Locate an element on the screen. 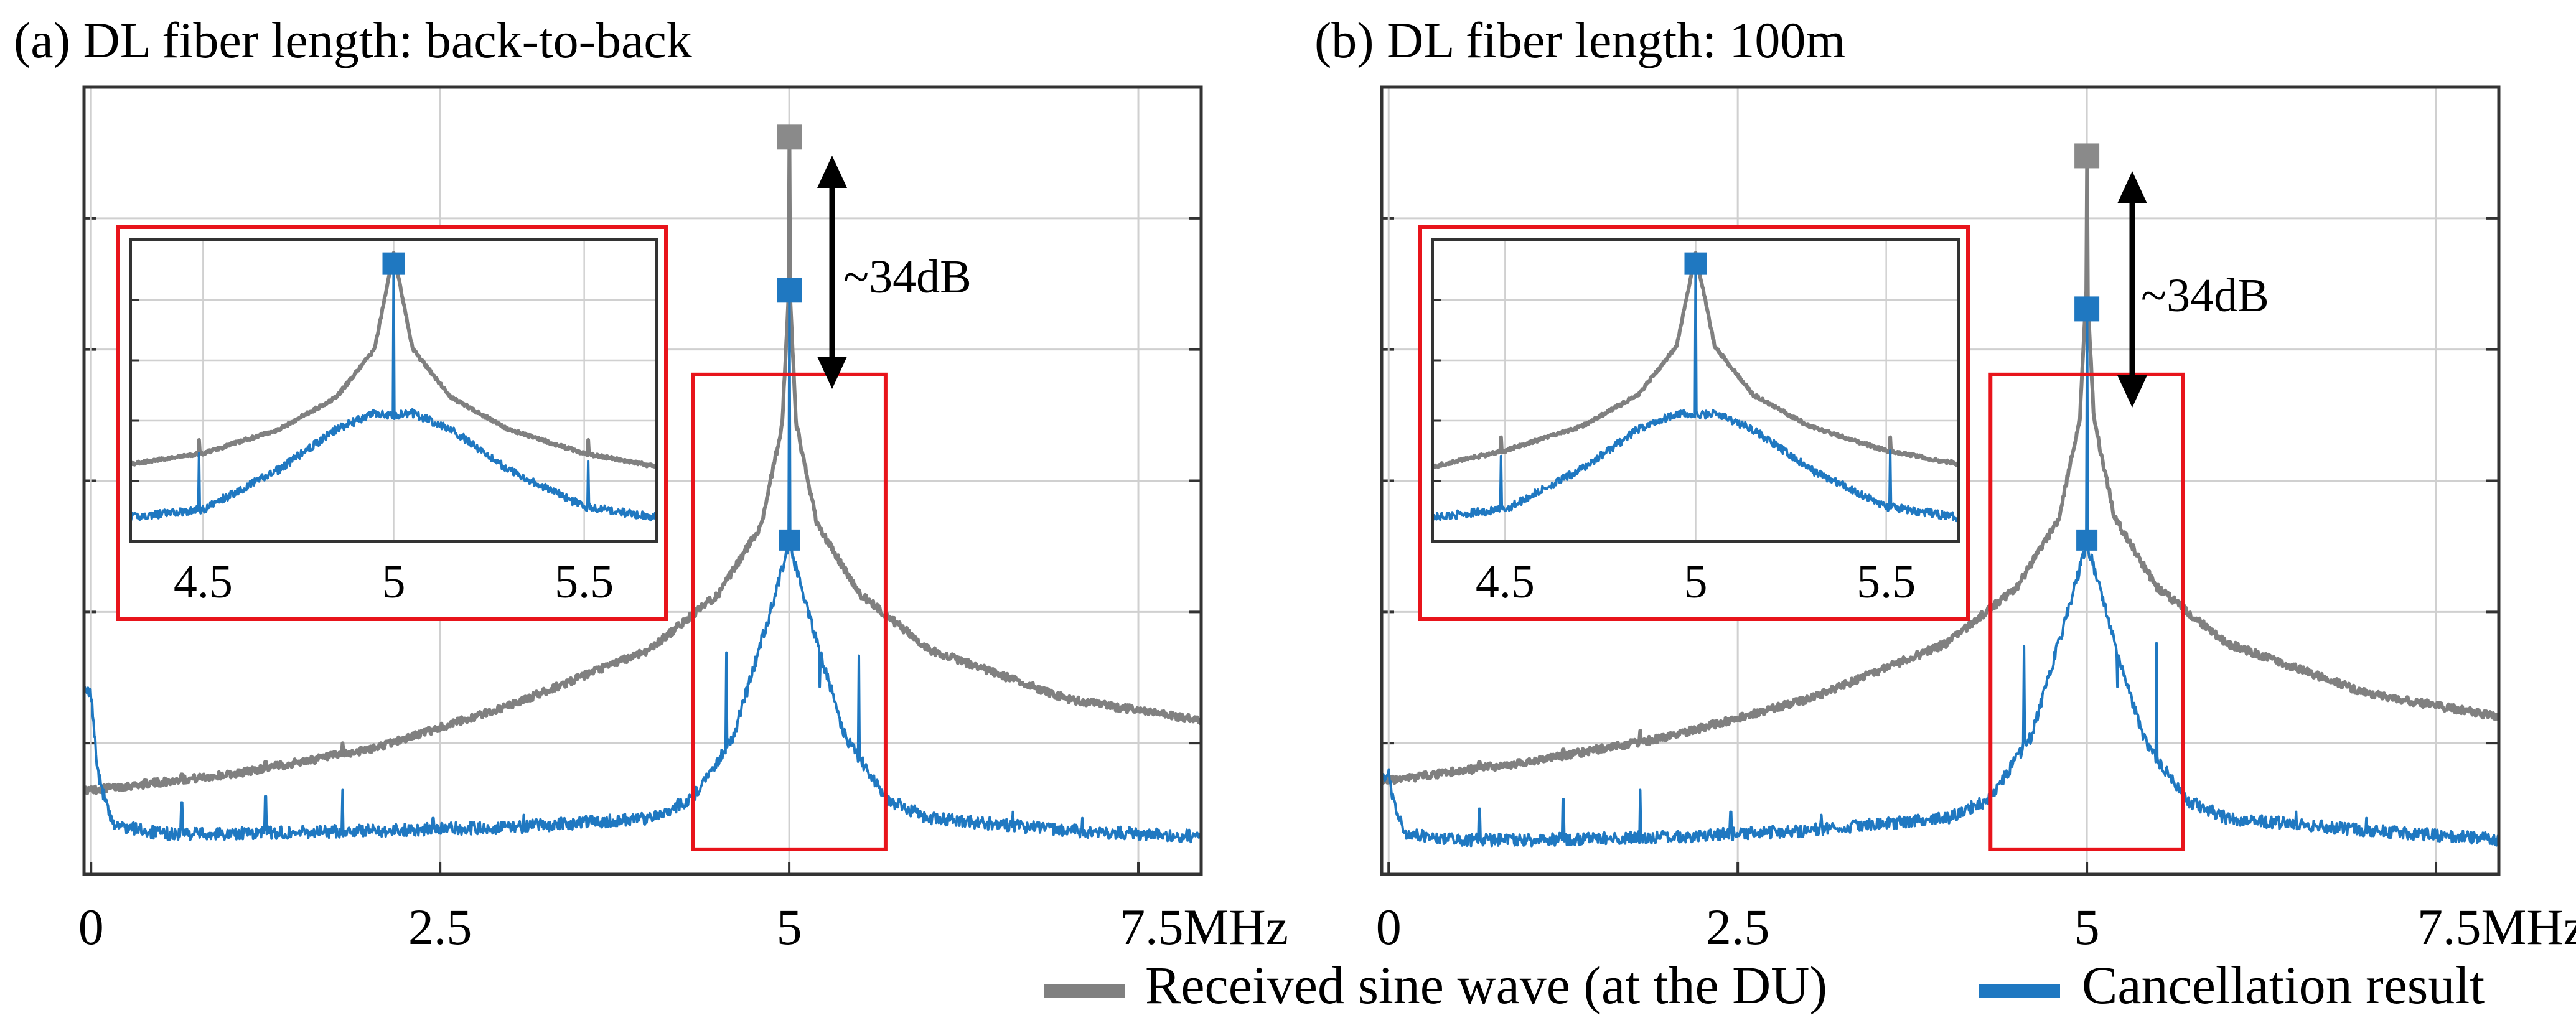 This screenshot has height=1033, width=2576. legend-label-received: Received sine wave (at the DU) is located at coordinates (1486, 985).